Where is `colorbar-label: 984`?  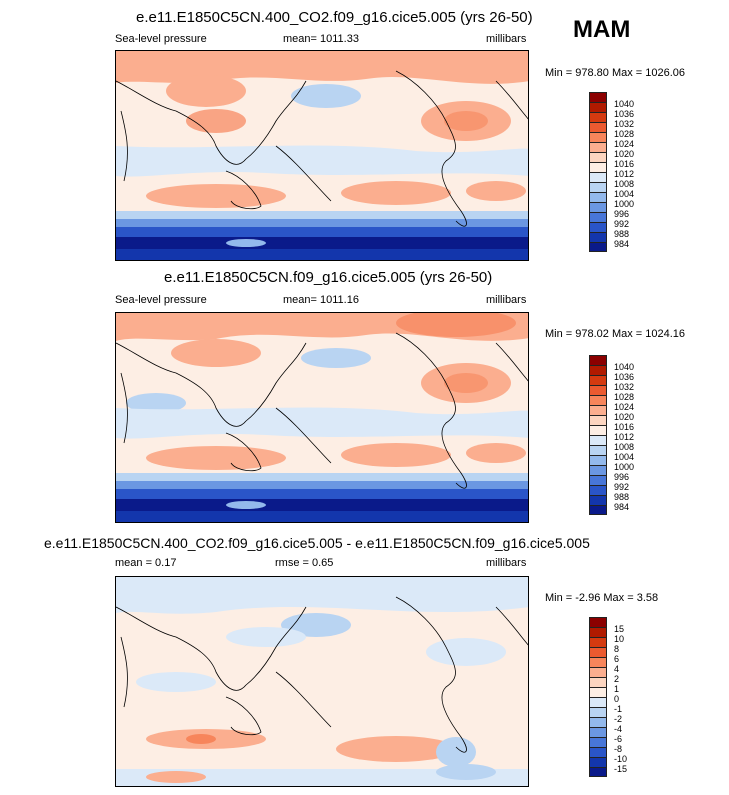 colorbar-label: 984 is located at coordinates (622, 244).